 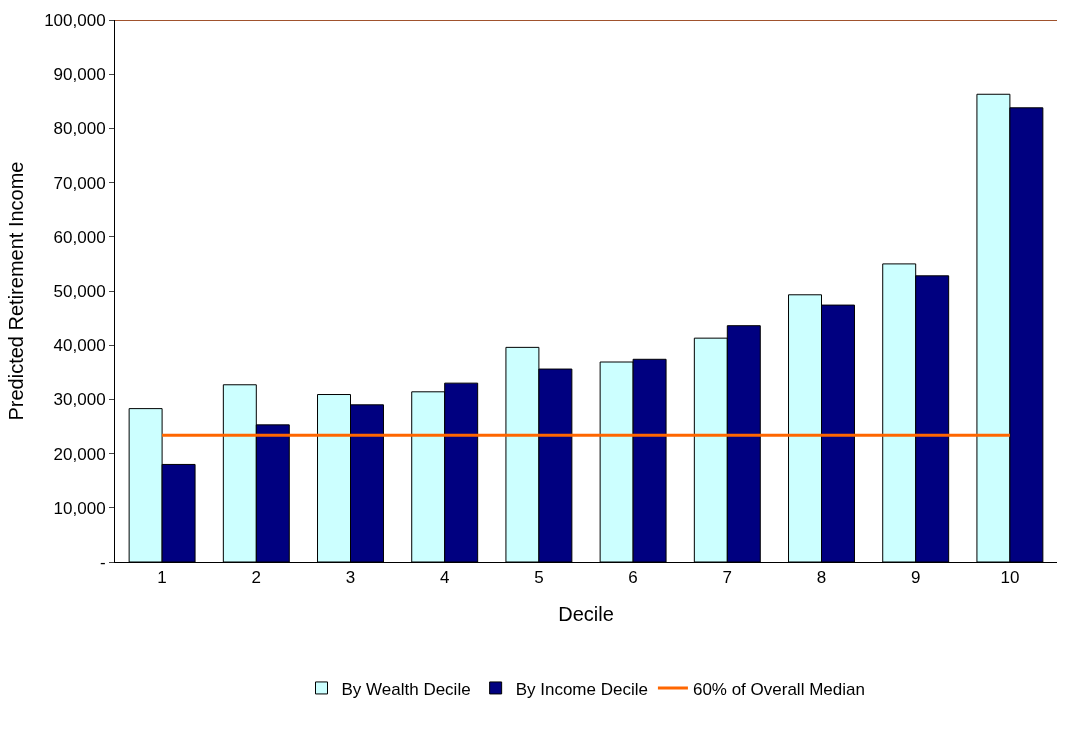 I want to click on y-tick-label: 70,000, so click(x=79, y=183).